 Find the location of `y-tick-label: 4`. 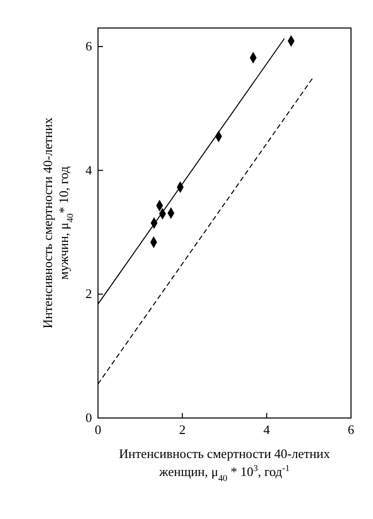

y-tick-label: 4 is located at coordinates (89, 170).